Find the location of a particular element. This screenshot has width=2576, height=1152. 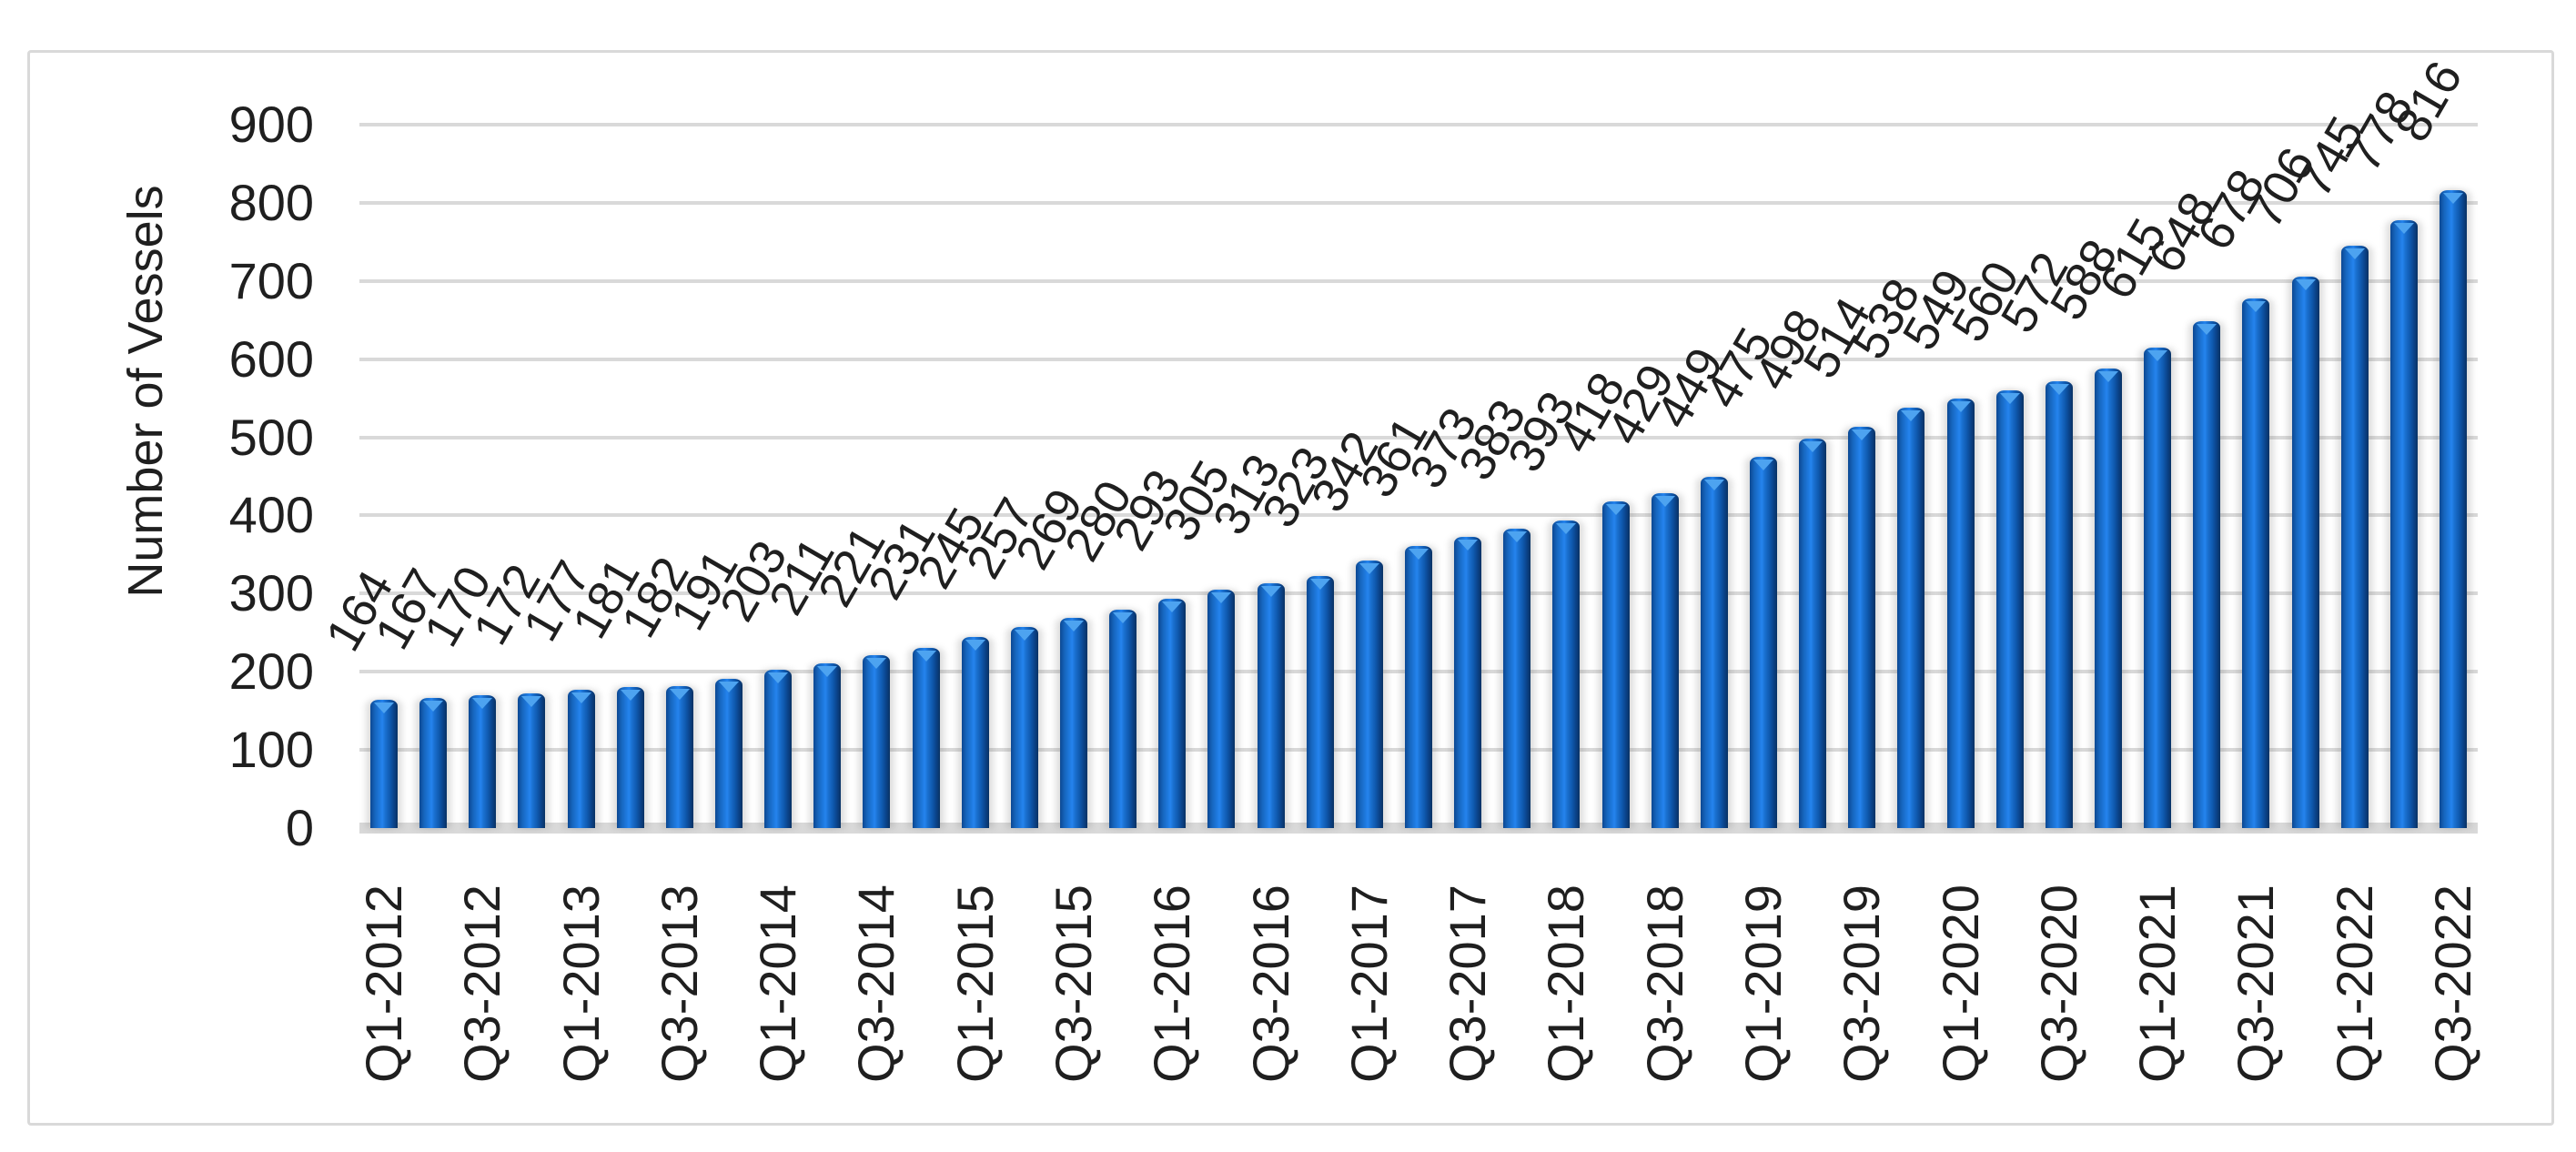

x-axis-tick-label: Q1-2020 is located at coordinates (1960, 983).